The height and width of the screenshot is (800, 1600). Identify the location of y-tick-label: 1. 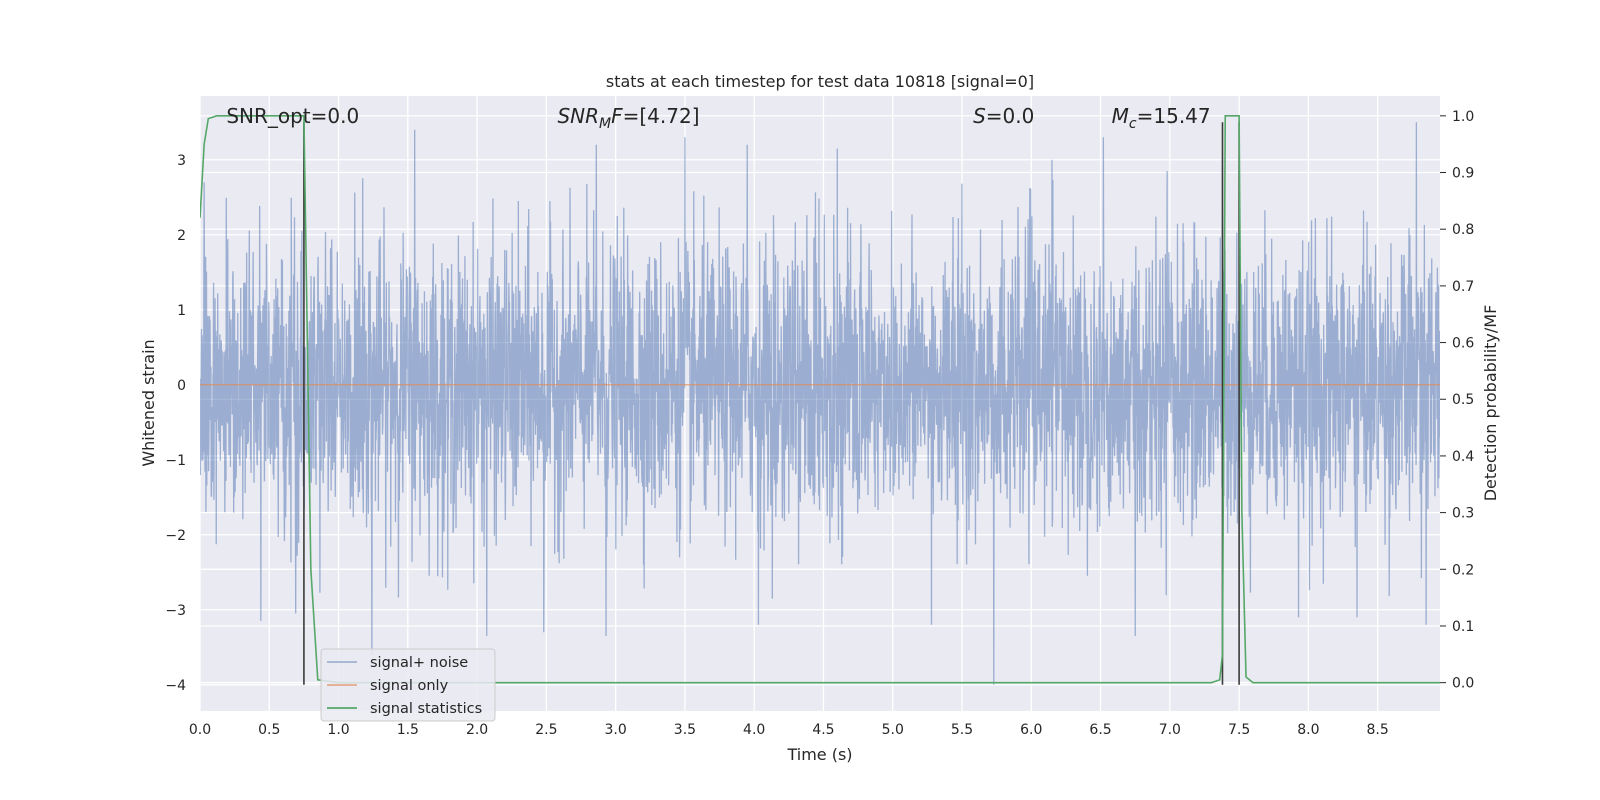
(181, 311).